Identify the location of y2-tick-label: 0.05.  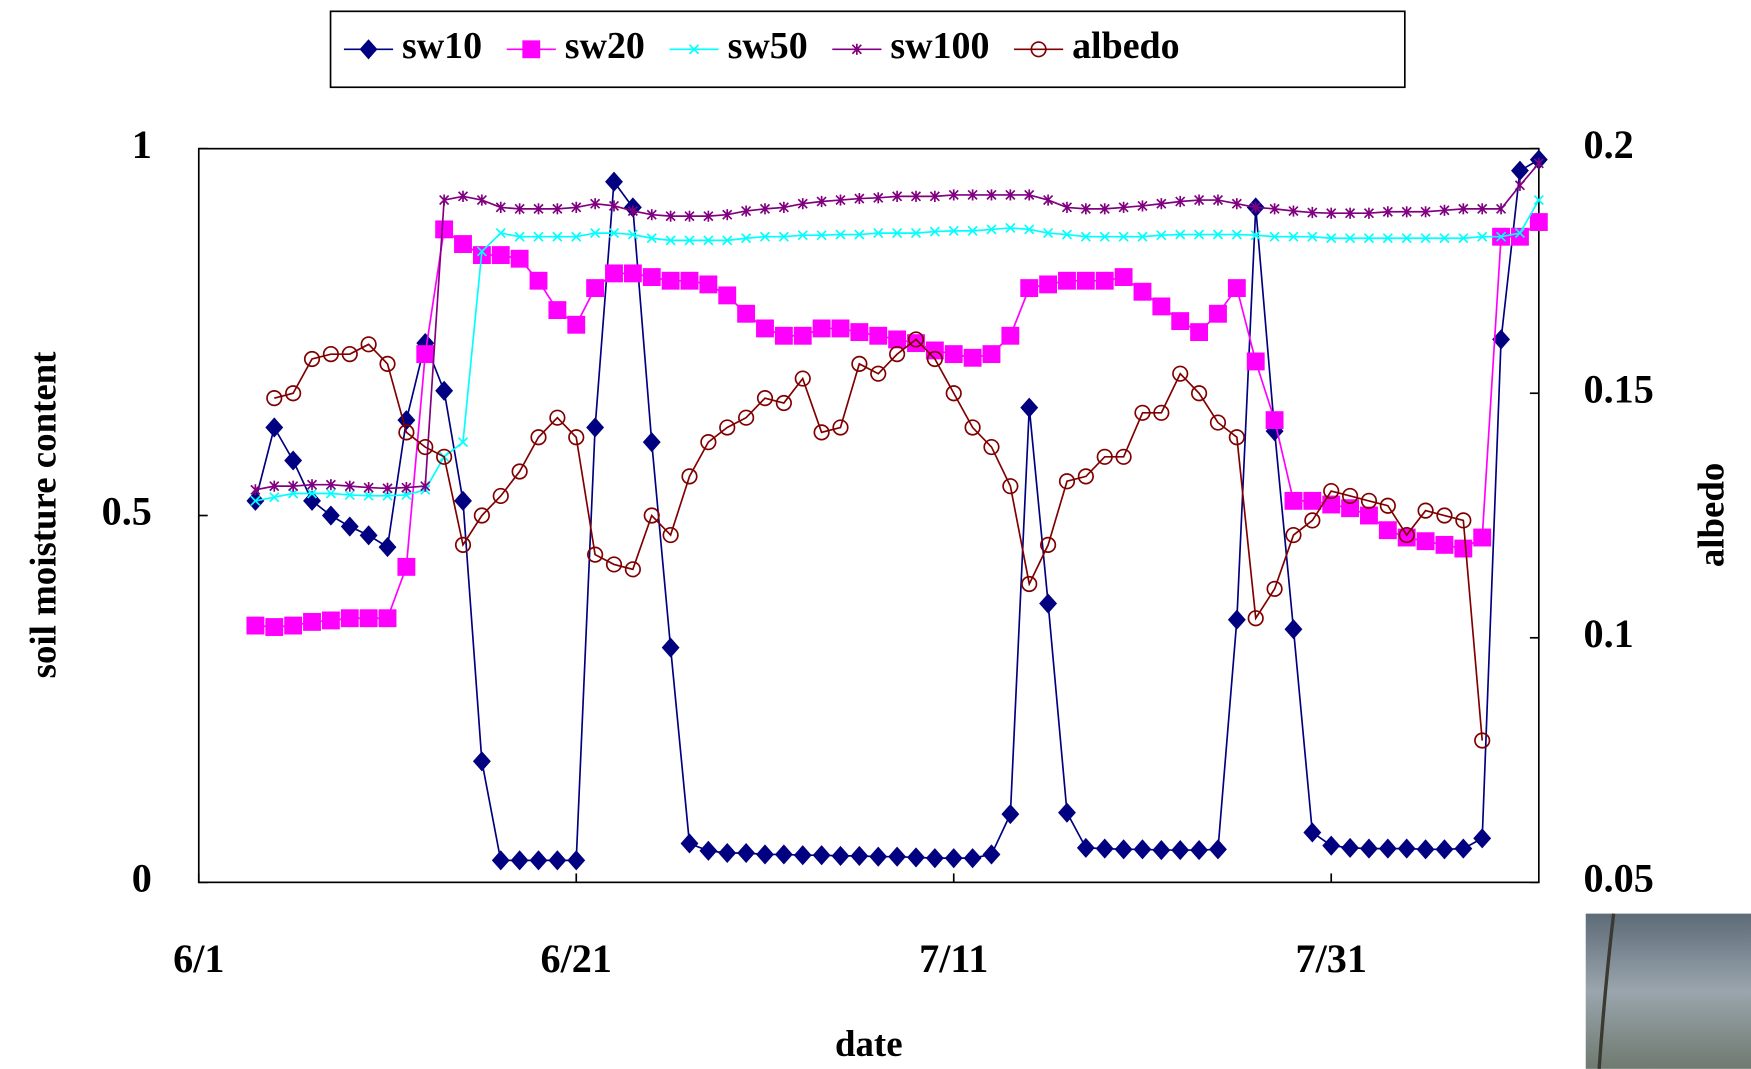
(1618, 878).